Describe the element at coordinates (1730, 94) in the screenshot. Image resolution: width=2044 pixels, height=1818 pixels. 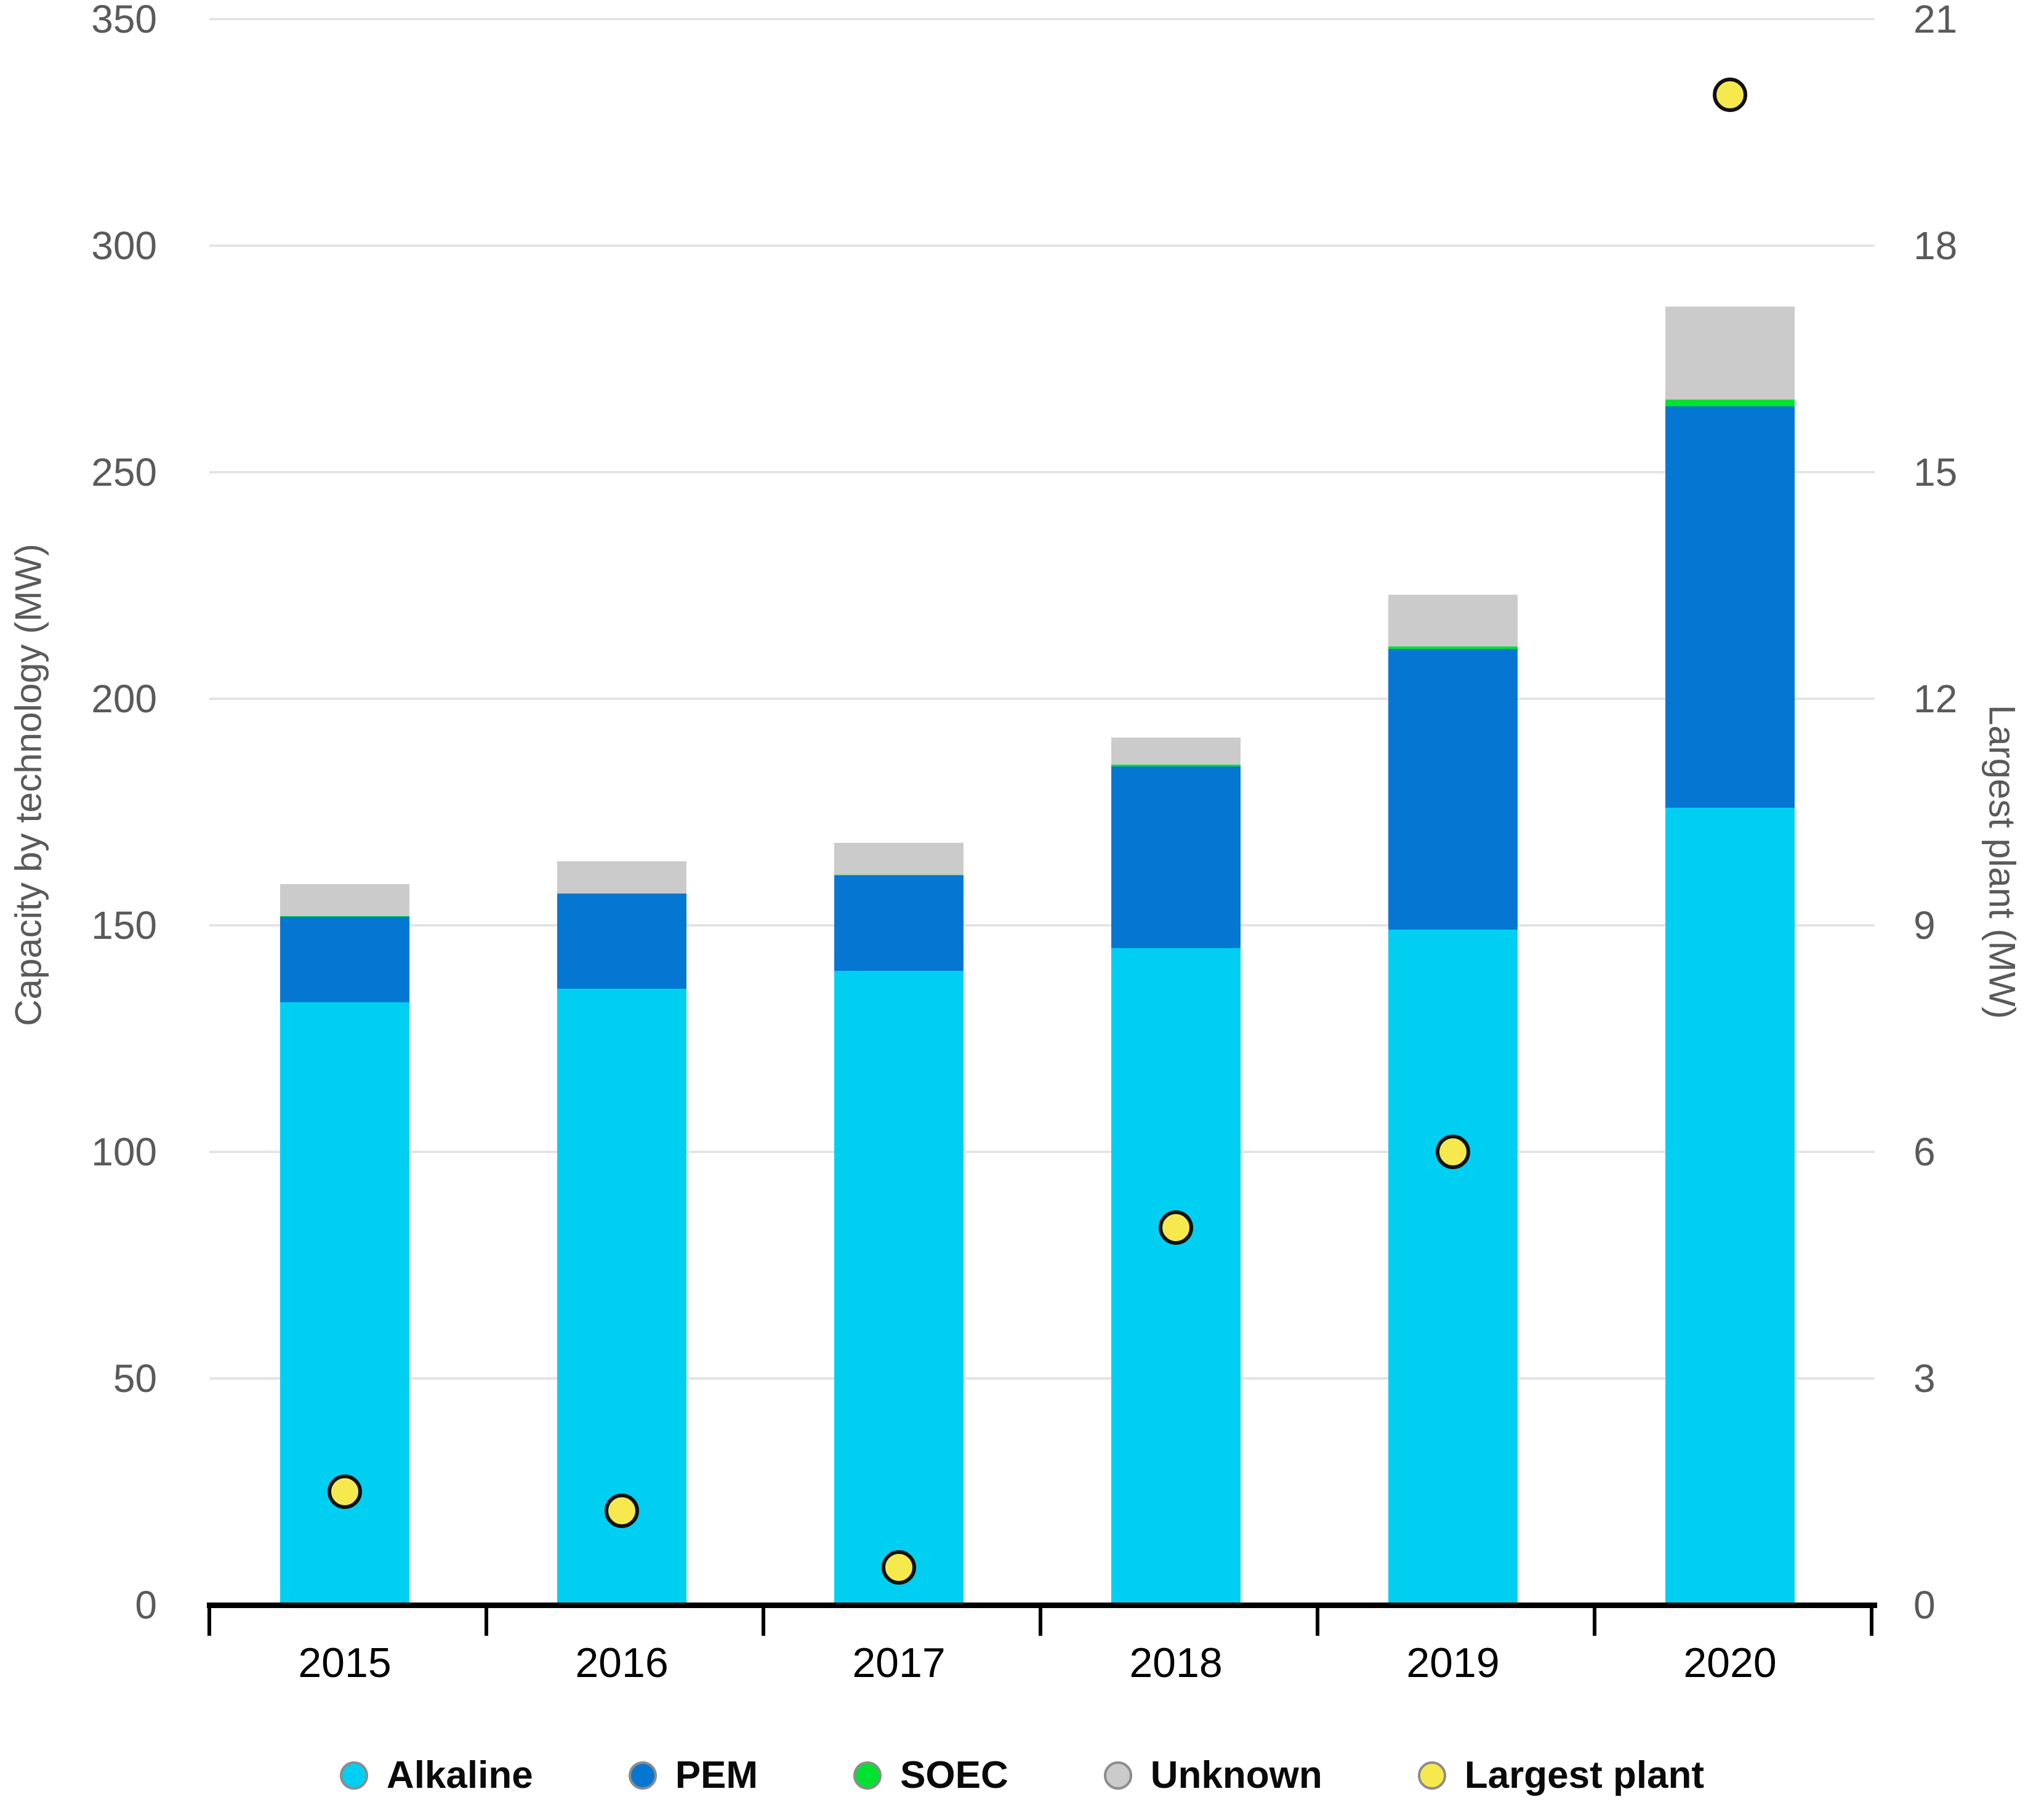
I see `largest-plant-dot-2020` at that location.